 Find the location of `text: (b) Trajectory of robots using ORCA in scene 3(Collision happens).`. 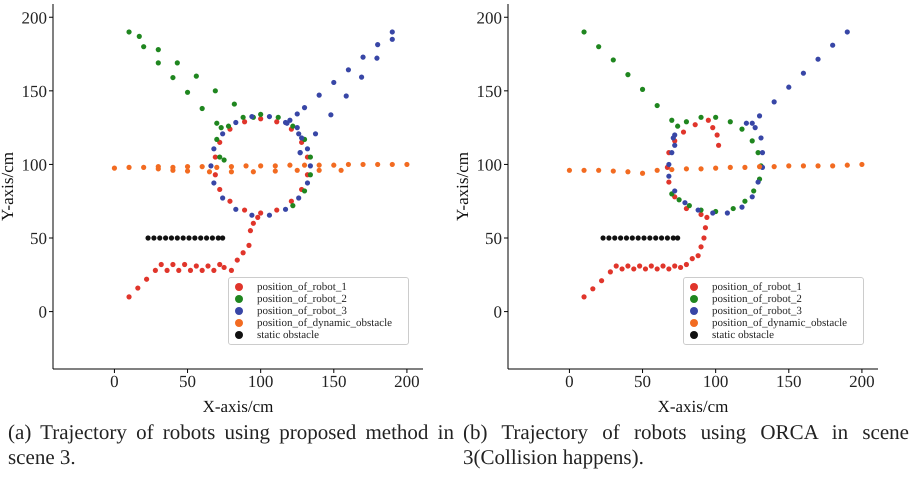

text: (b) Trajectory of robots using ORCA in scene 3(Collision happens). is located at coordinates (686, 445).